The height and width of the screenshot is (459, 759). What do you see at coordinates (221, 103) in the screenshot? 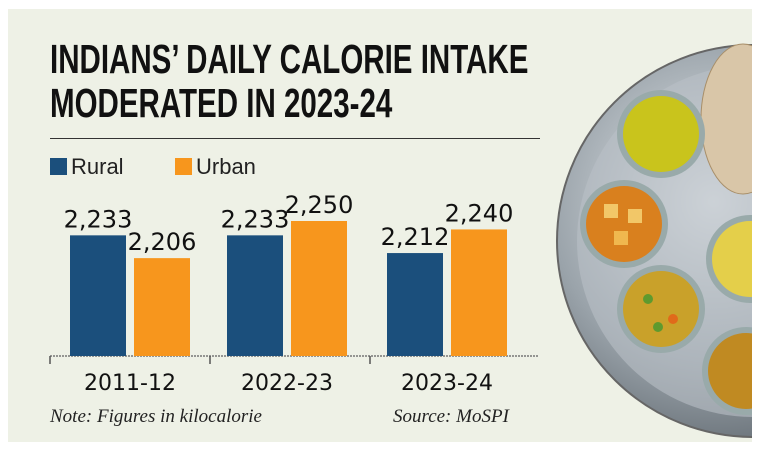
I see `title-line-2: MODERATED IN 2023-24` at bounding box center [221, 103].